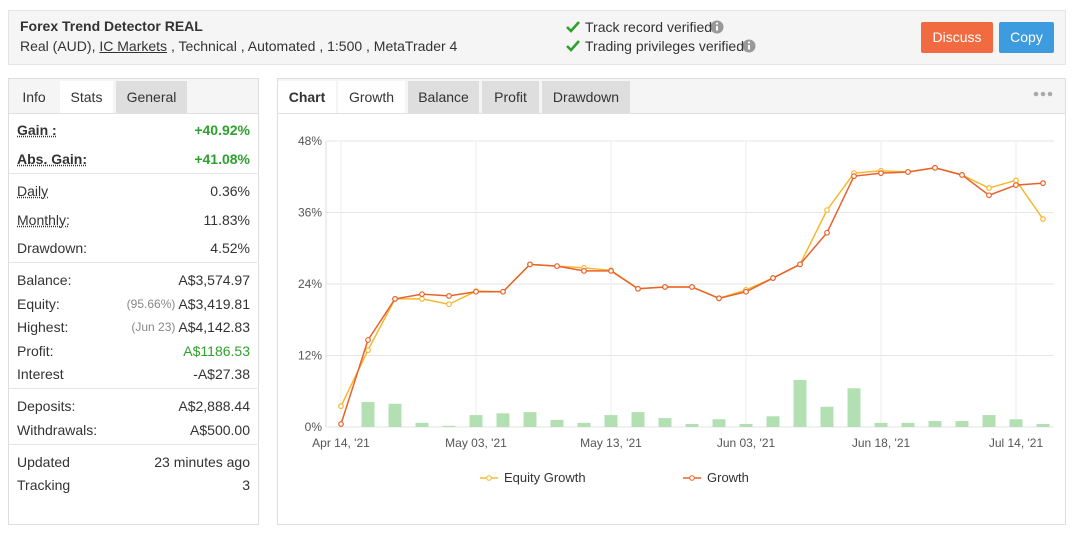  I want to click on stat-value: -A$27.38, so click(221, 374).